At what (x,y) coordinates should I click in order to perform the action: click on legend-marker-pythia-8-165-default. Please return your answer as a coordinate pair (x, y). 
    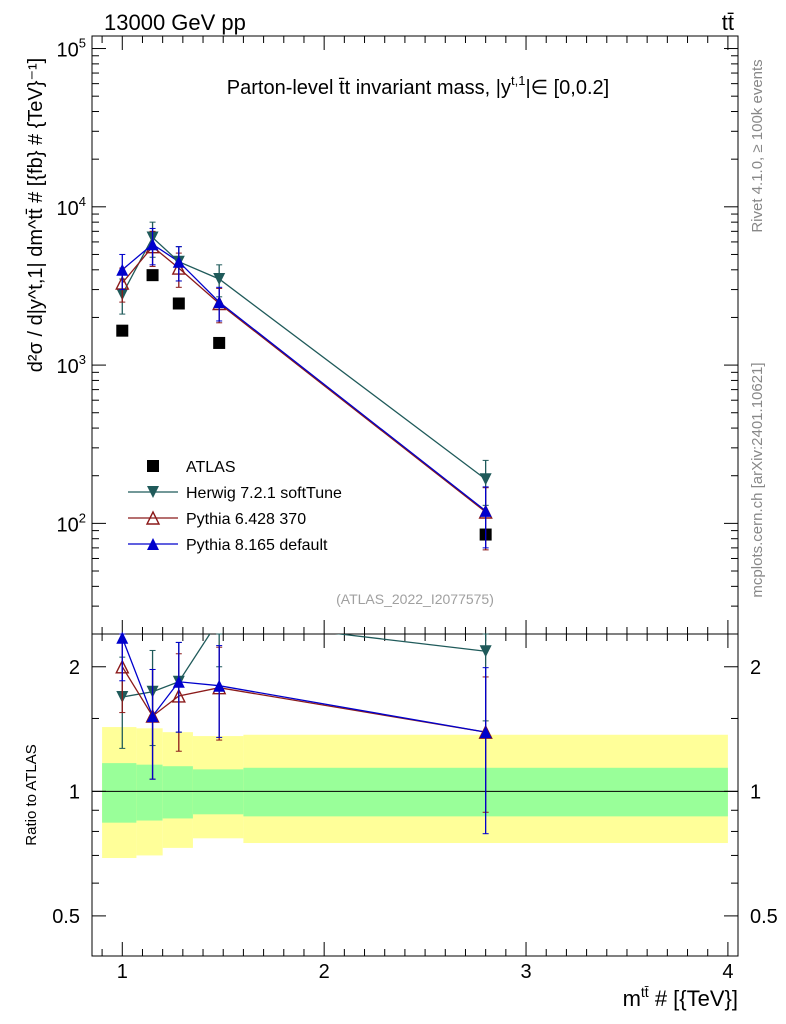
    Looking at the image, I should click on (153, 544).